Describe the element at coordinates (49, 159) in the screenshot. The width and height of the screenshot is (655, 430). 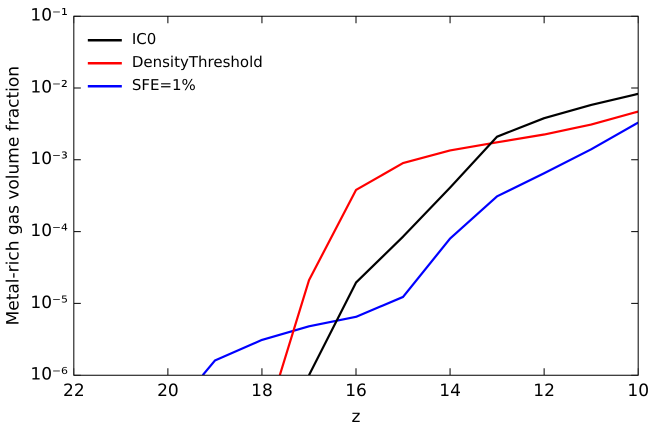
I see `y-tick-label: 10⁻³` at that location.